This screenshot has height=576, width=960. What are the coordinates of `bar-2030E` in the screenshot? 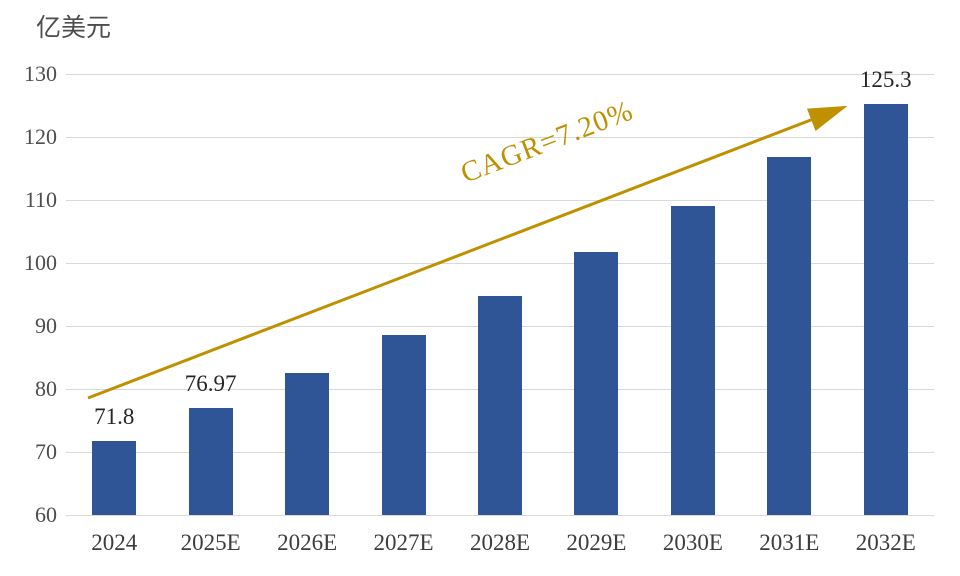 It's located at (692, 360).